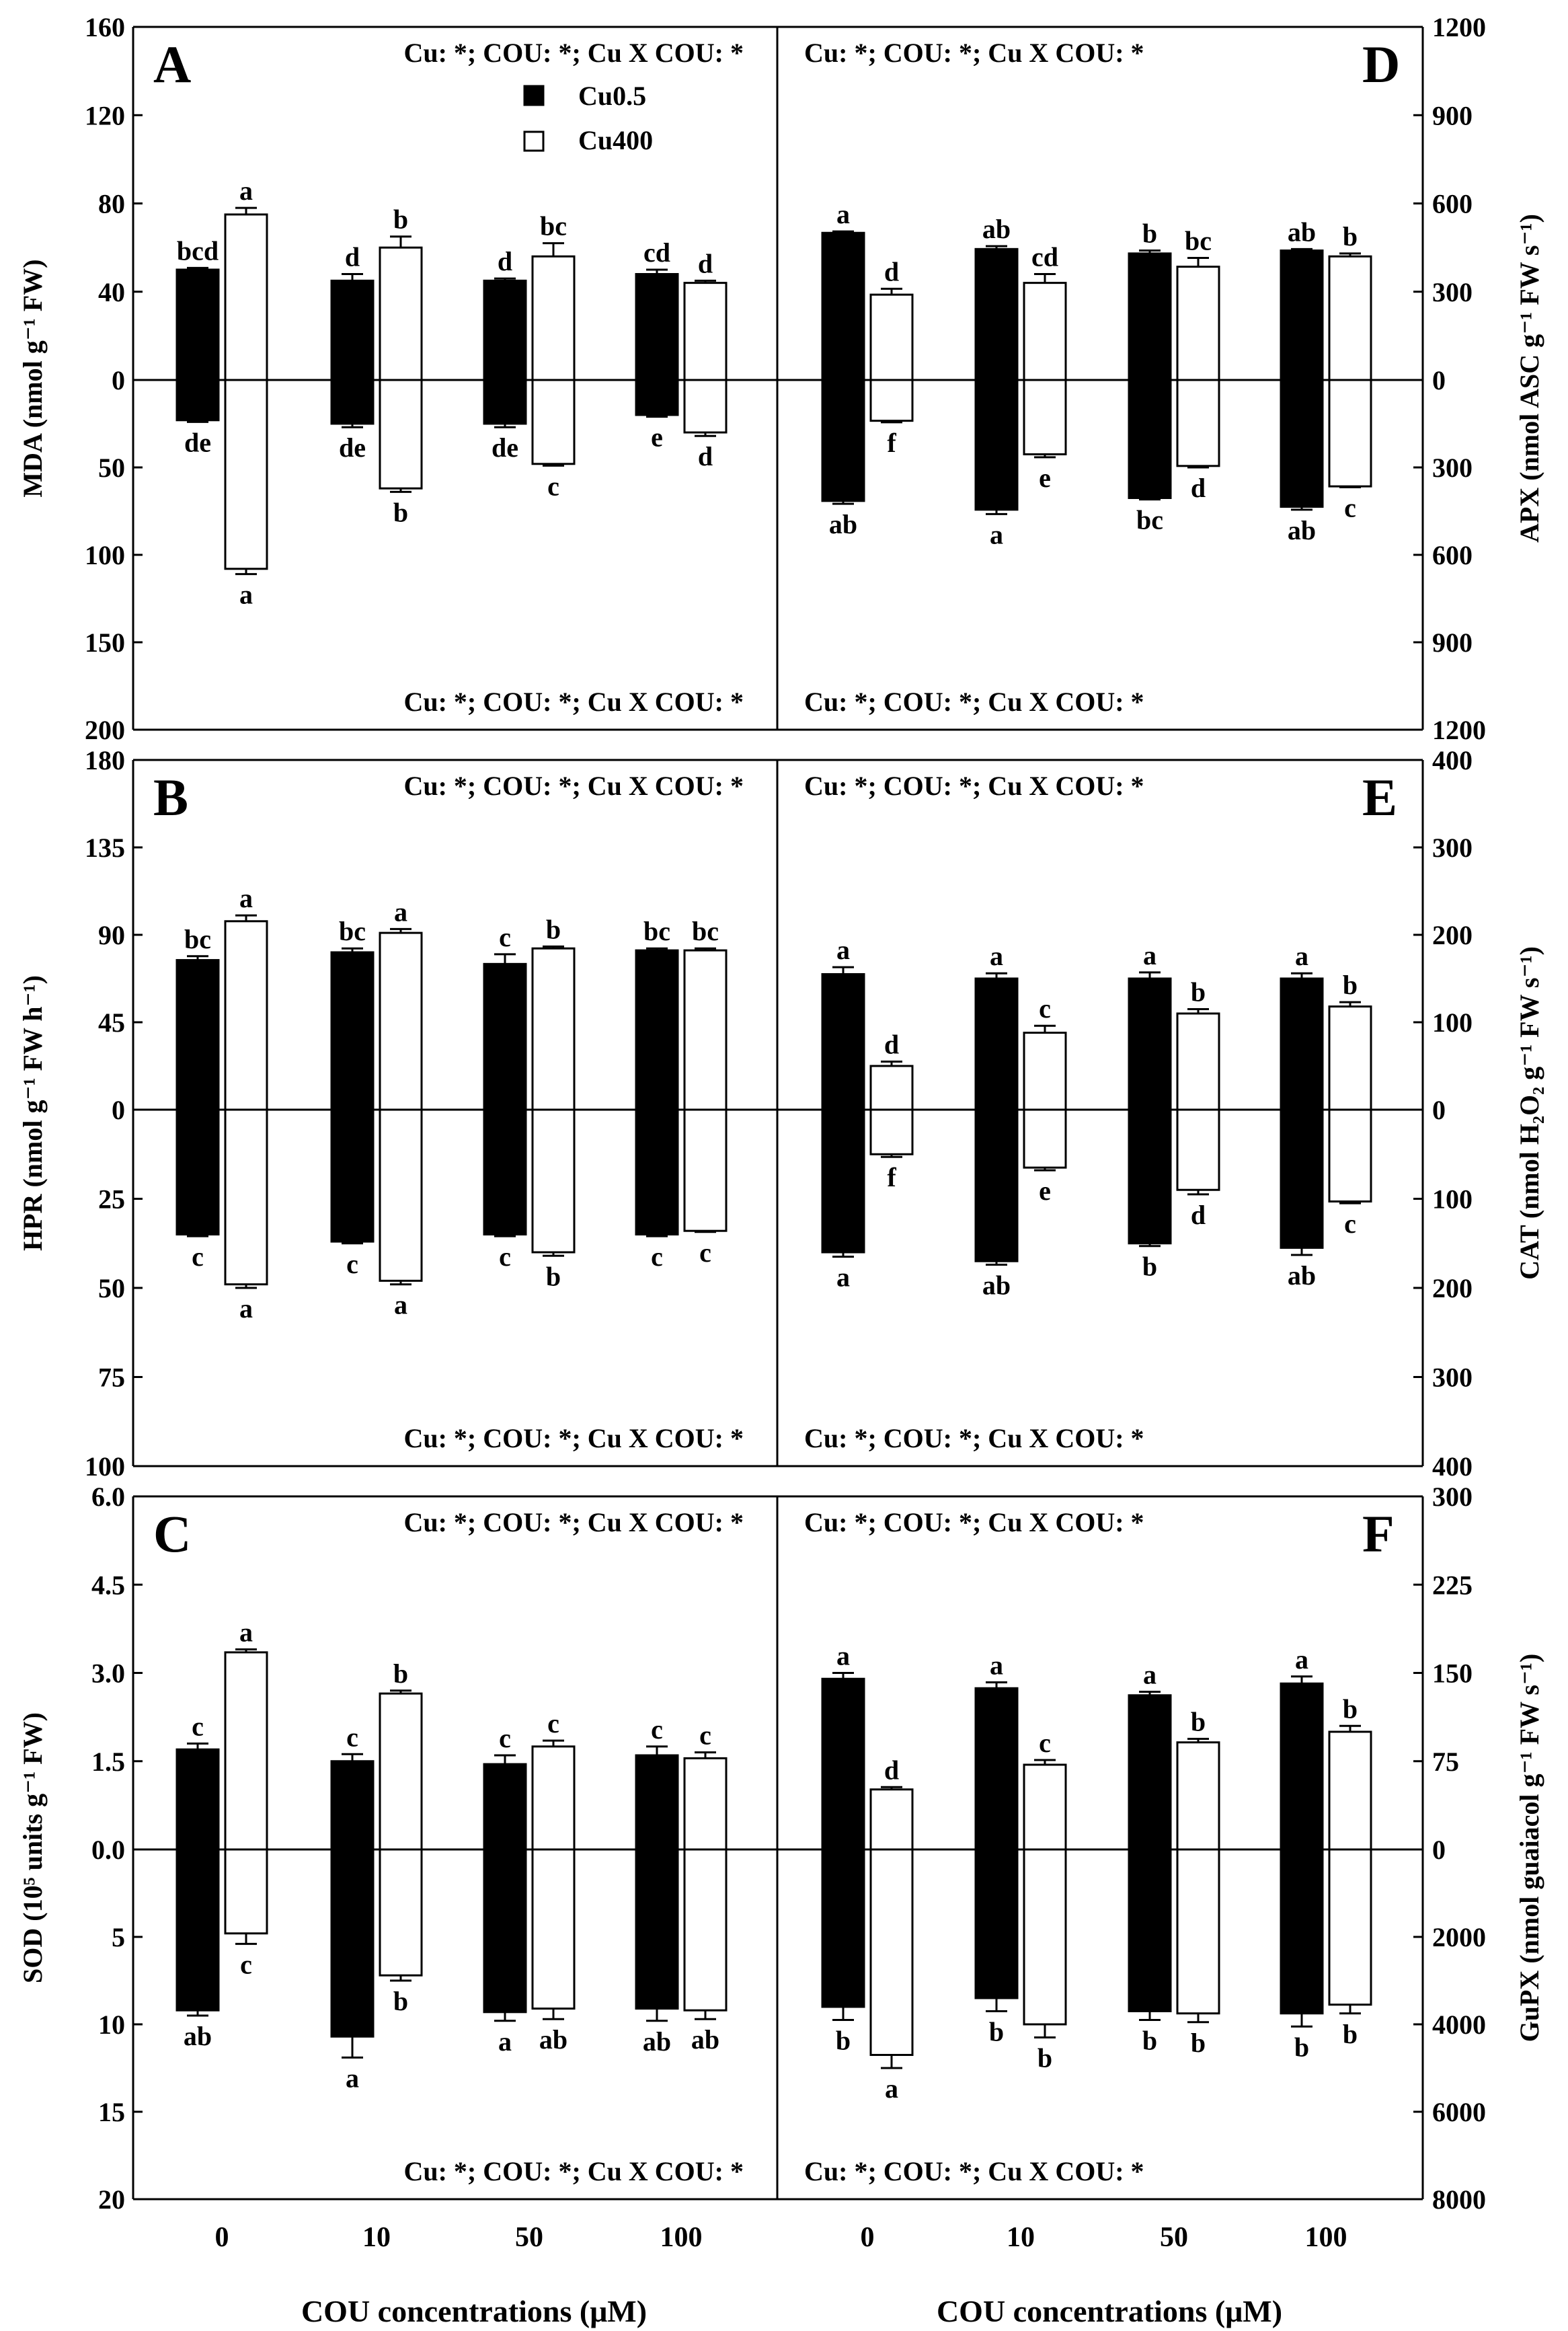 The width and height of the screenshot is (1568, 2331). I want to click on x-tick-label: 50, so click(529, 2237).